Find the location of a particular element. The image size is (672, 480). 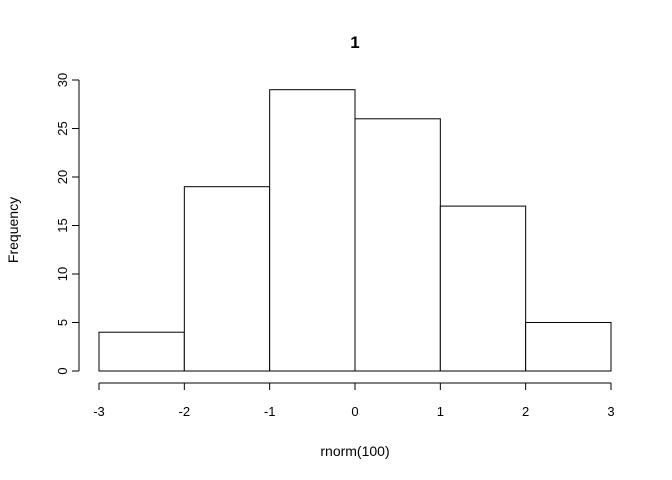

y-axis: 0 5 10 15 20 25 30 is located at coordinates (67, 224).